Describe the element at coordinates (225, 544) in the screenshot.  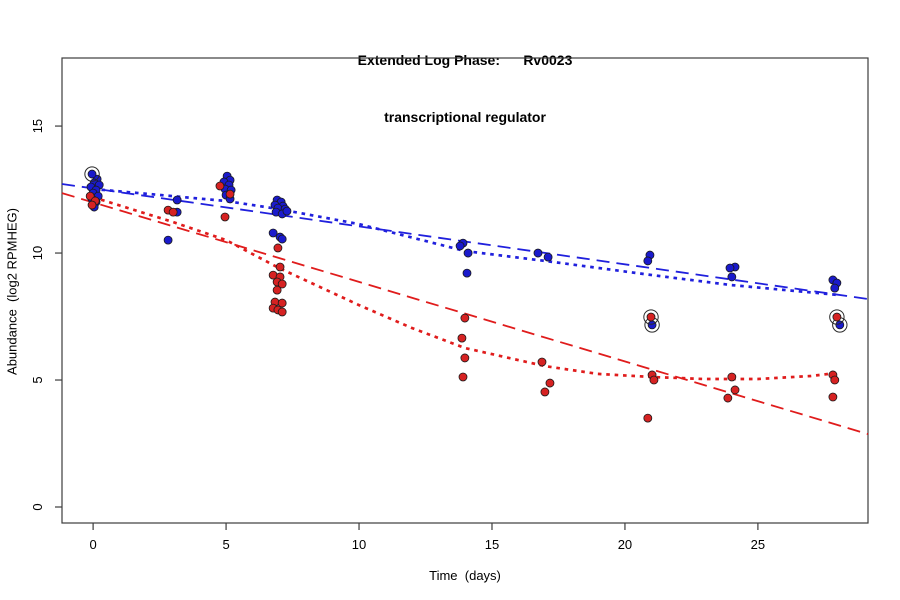
I see `x-tick-label: 5` at that location.